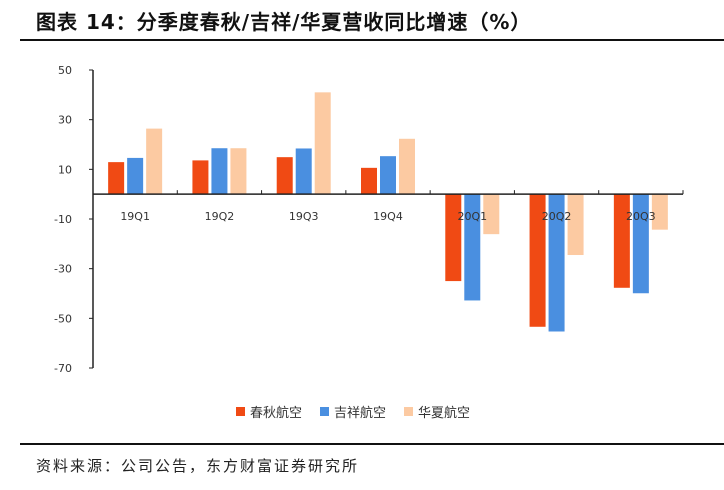 The width and height of the screenshot is (724, 490). Describe the element at coordinates (65, 169) in the screenshot. I see `y-tick-label: 10` at that location.